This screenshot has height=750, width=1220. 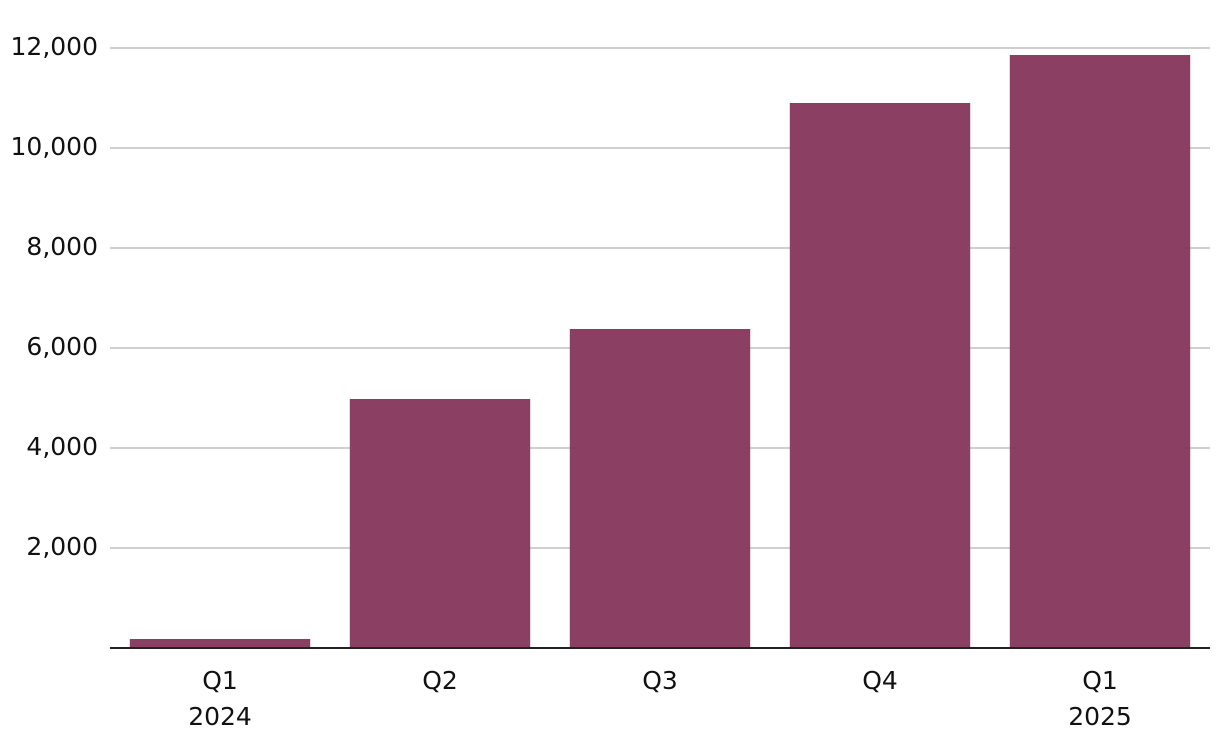 What do you see at coordinates (660, 680) in the screenshot?
I see `x-tick-label: Q3` at bounding box center [660, 680].